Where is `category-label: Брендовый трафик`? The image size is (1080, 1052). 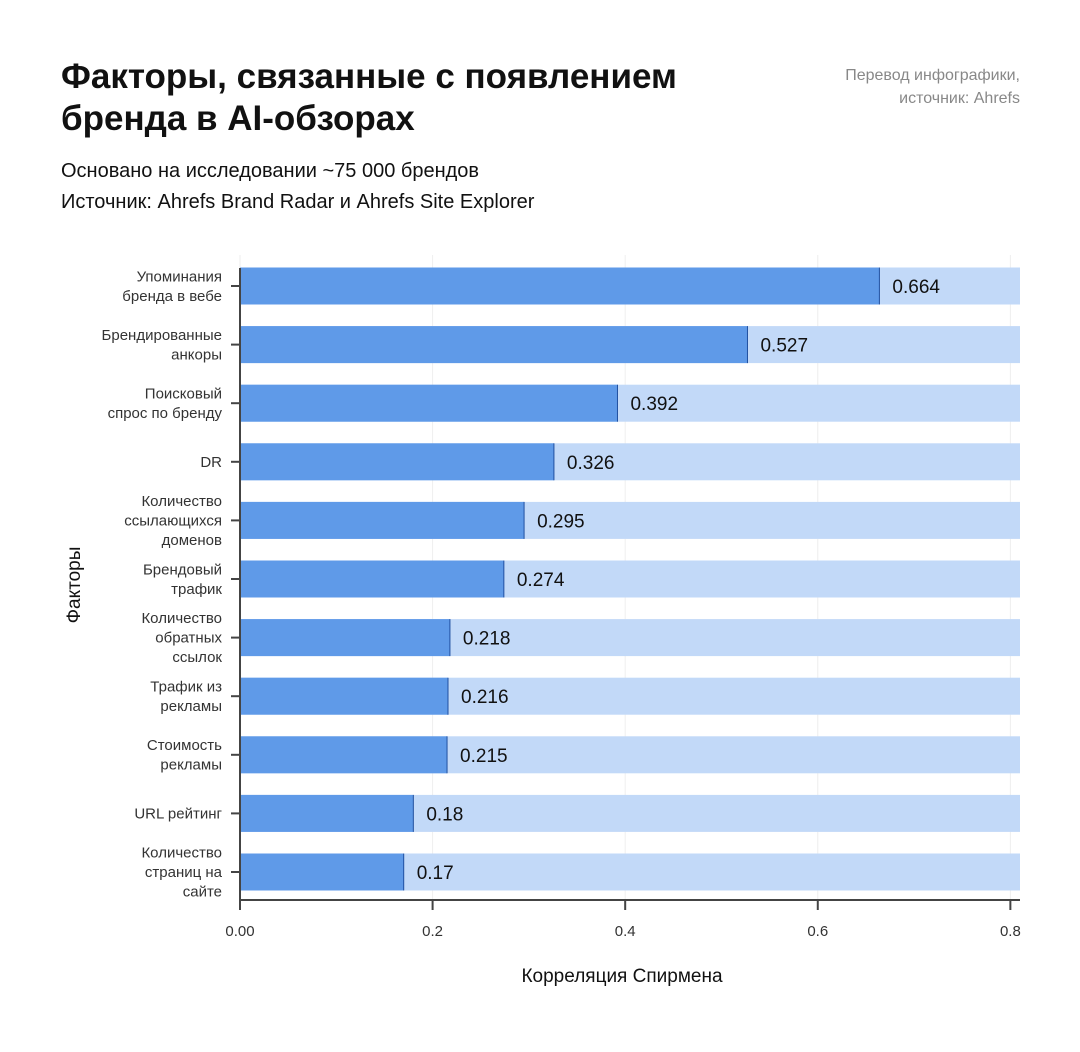
category-label: Брендовый трафик is located at coordinates (182, 579).